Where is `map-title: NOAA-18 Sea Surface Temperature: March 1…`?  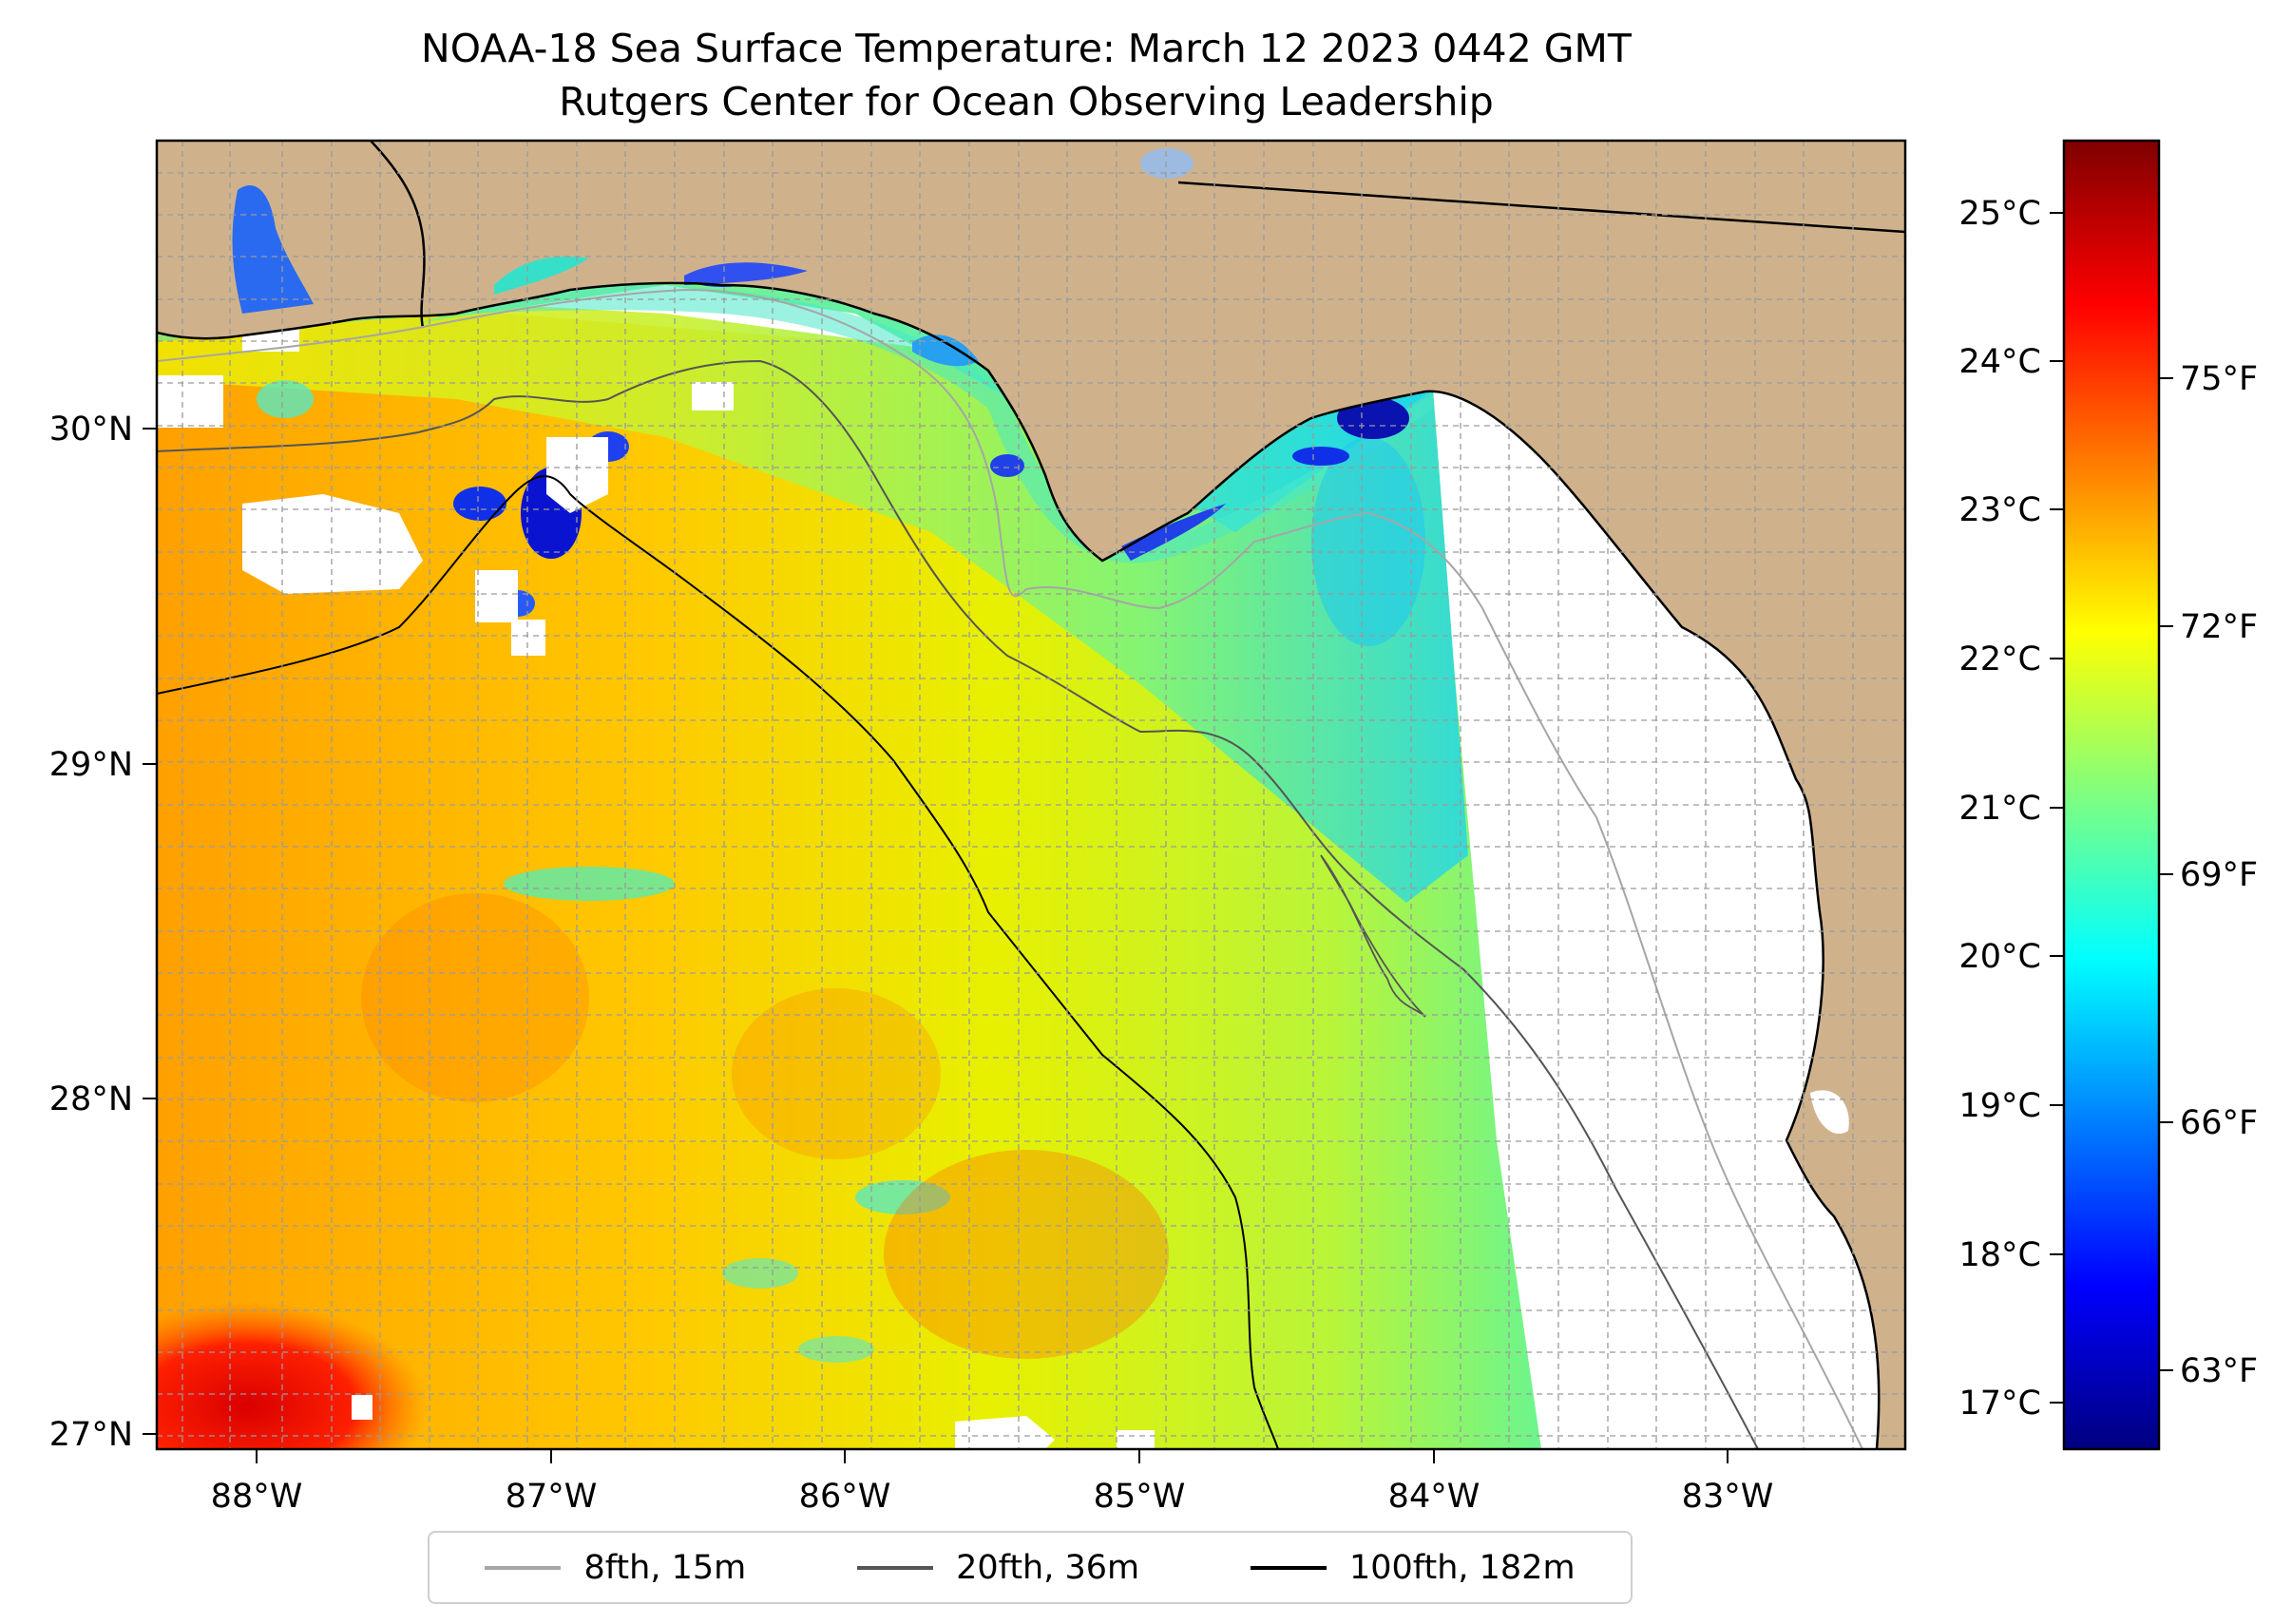 map-title: NOAA-18 Sea Surface Temperature: March 1… is located at coordinates (1026, 48).